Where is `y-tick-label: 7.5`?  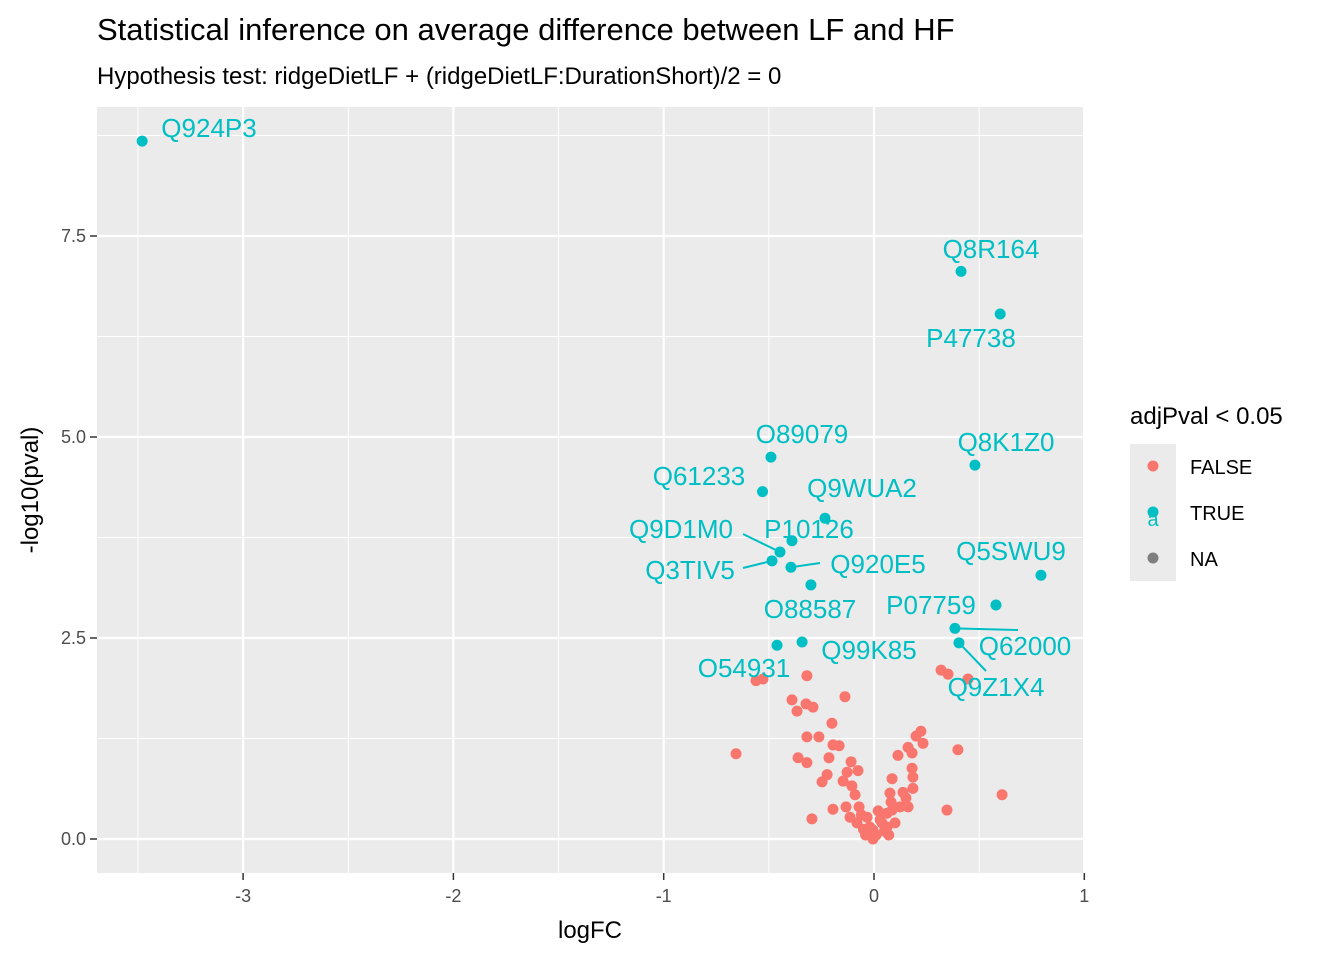
y-tick-label: 7.5 is located at coordinates (73, 236).